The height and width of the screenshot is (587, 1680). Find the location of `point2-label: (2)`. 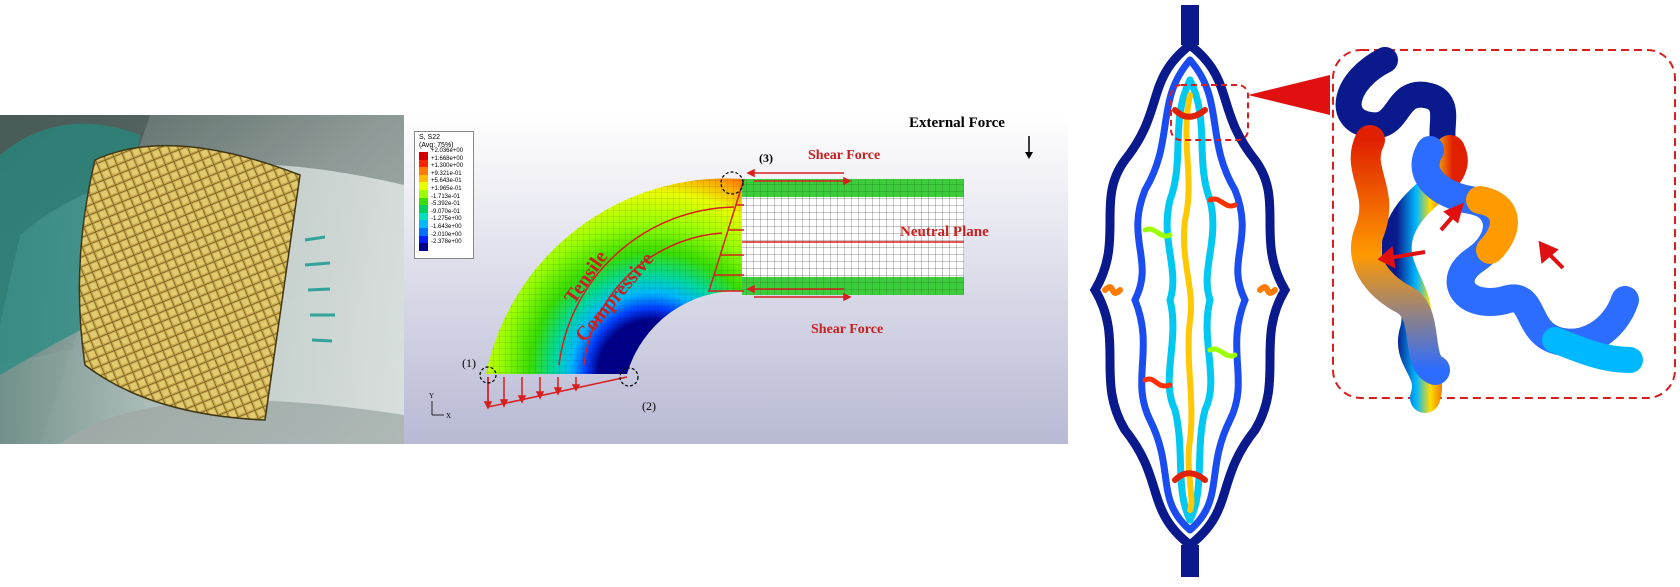

point2-label: (2) is located at coordinates (649, 406).